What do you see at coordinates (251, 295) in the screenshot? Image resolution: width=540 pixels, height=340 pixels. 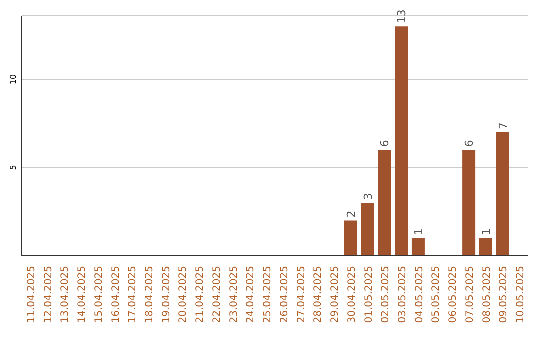 I see `x-tick-label: 24.04.2025` at bounding box center [251, 295].